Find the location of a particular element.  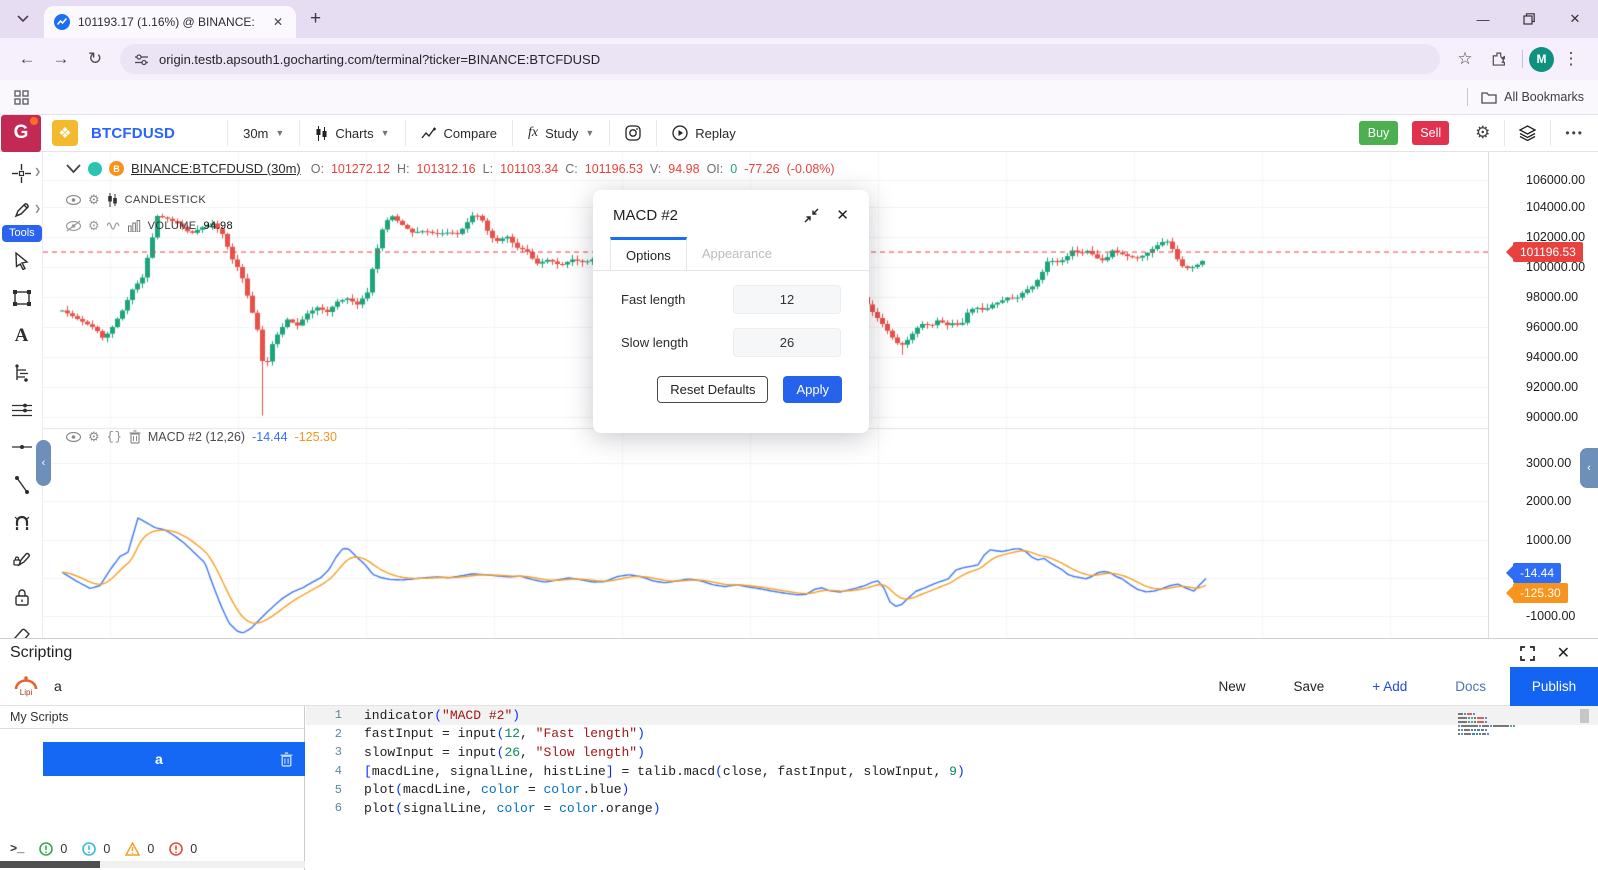

charts-dropdown: Charts ▼ is located at coordinates (352, 133).